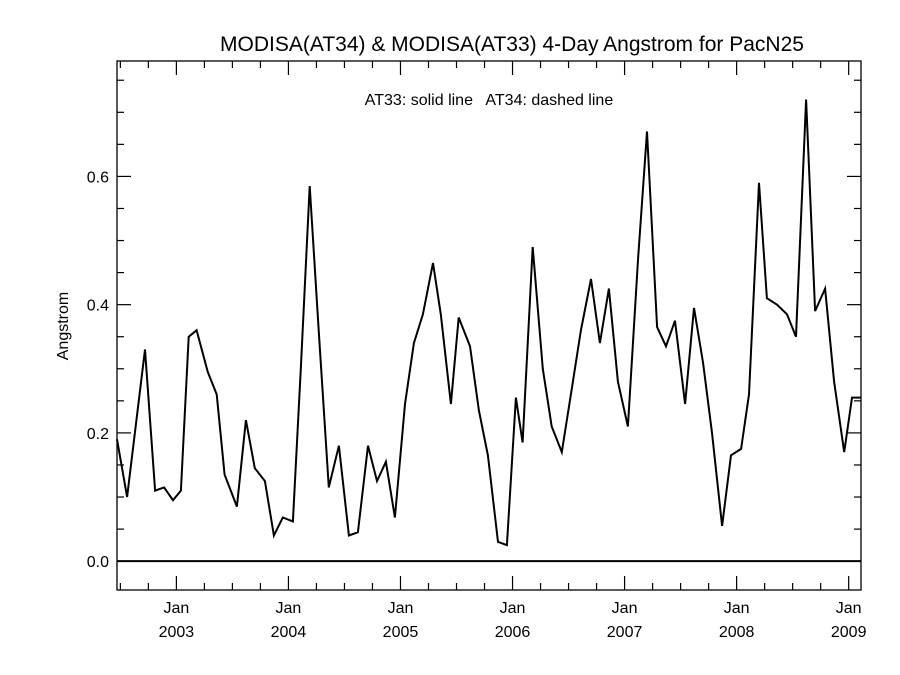  I want to click on y-tick-label: 0.2, so click(98, 434).